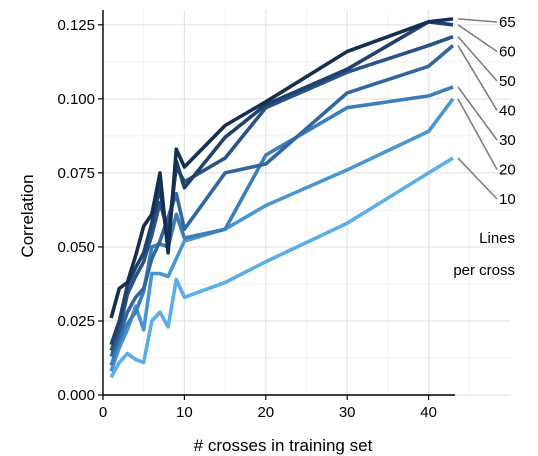 The height and width of the screenshot is (456, 538). I want to click on legend-title-line-1: Lines, so click(497, 238).